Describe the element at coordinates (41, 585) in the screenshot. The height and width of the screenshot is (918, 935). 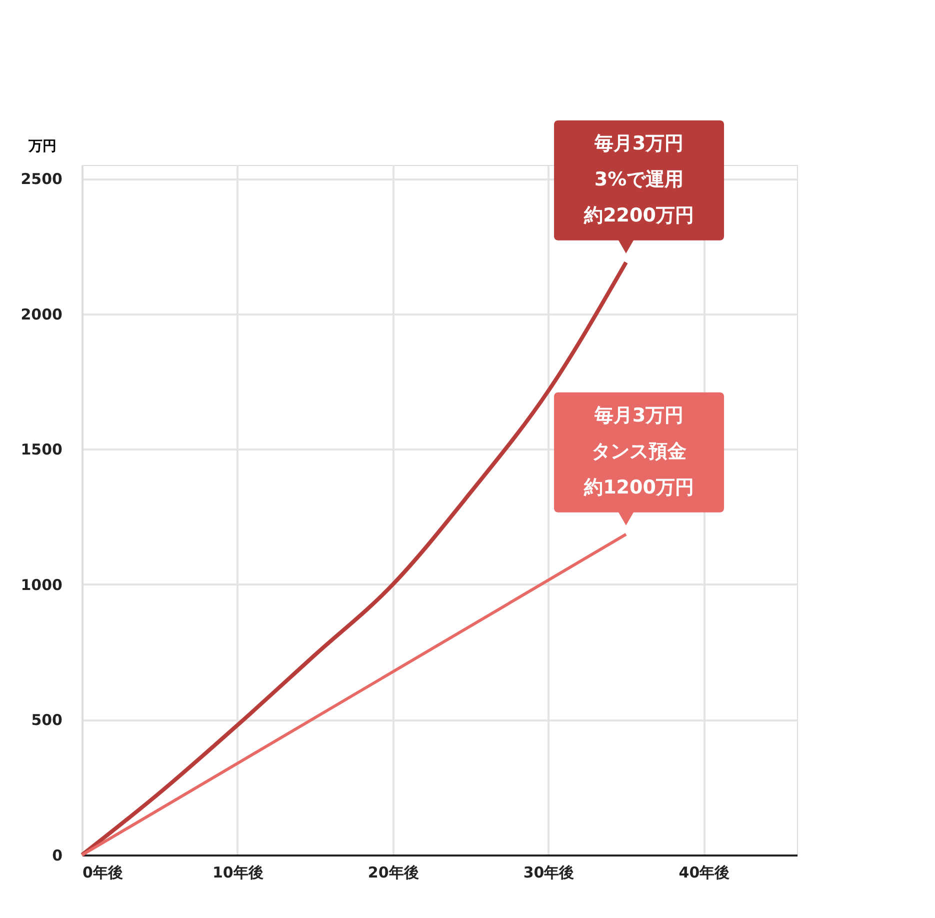
I see `y-tick-label: 1000` at that location.